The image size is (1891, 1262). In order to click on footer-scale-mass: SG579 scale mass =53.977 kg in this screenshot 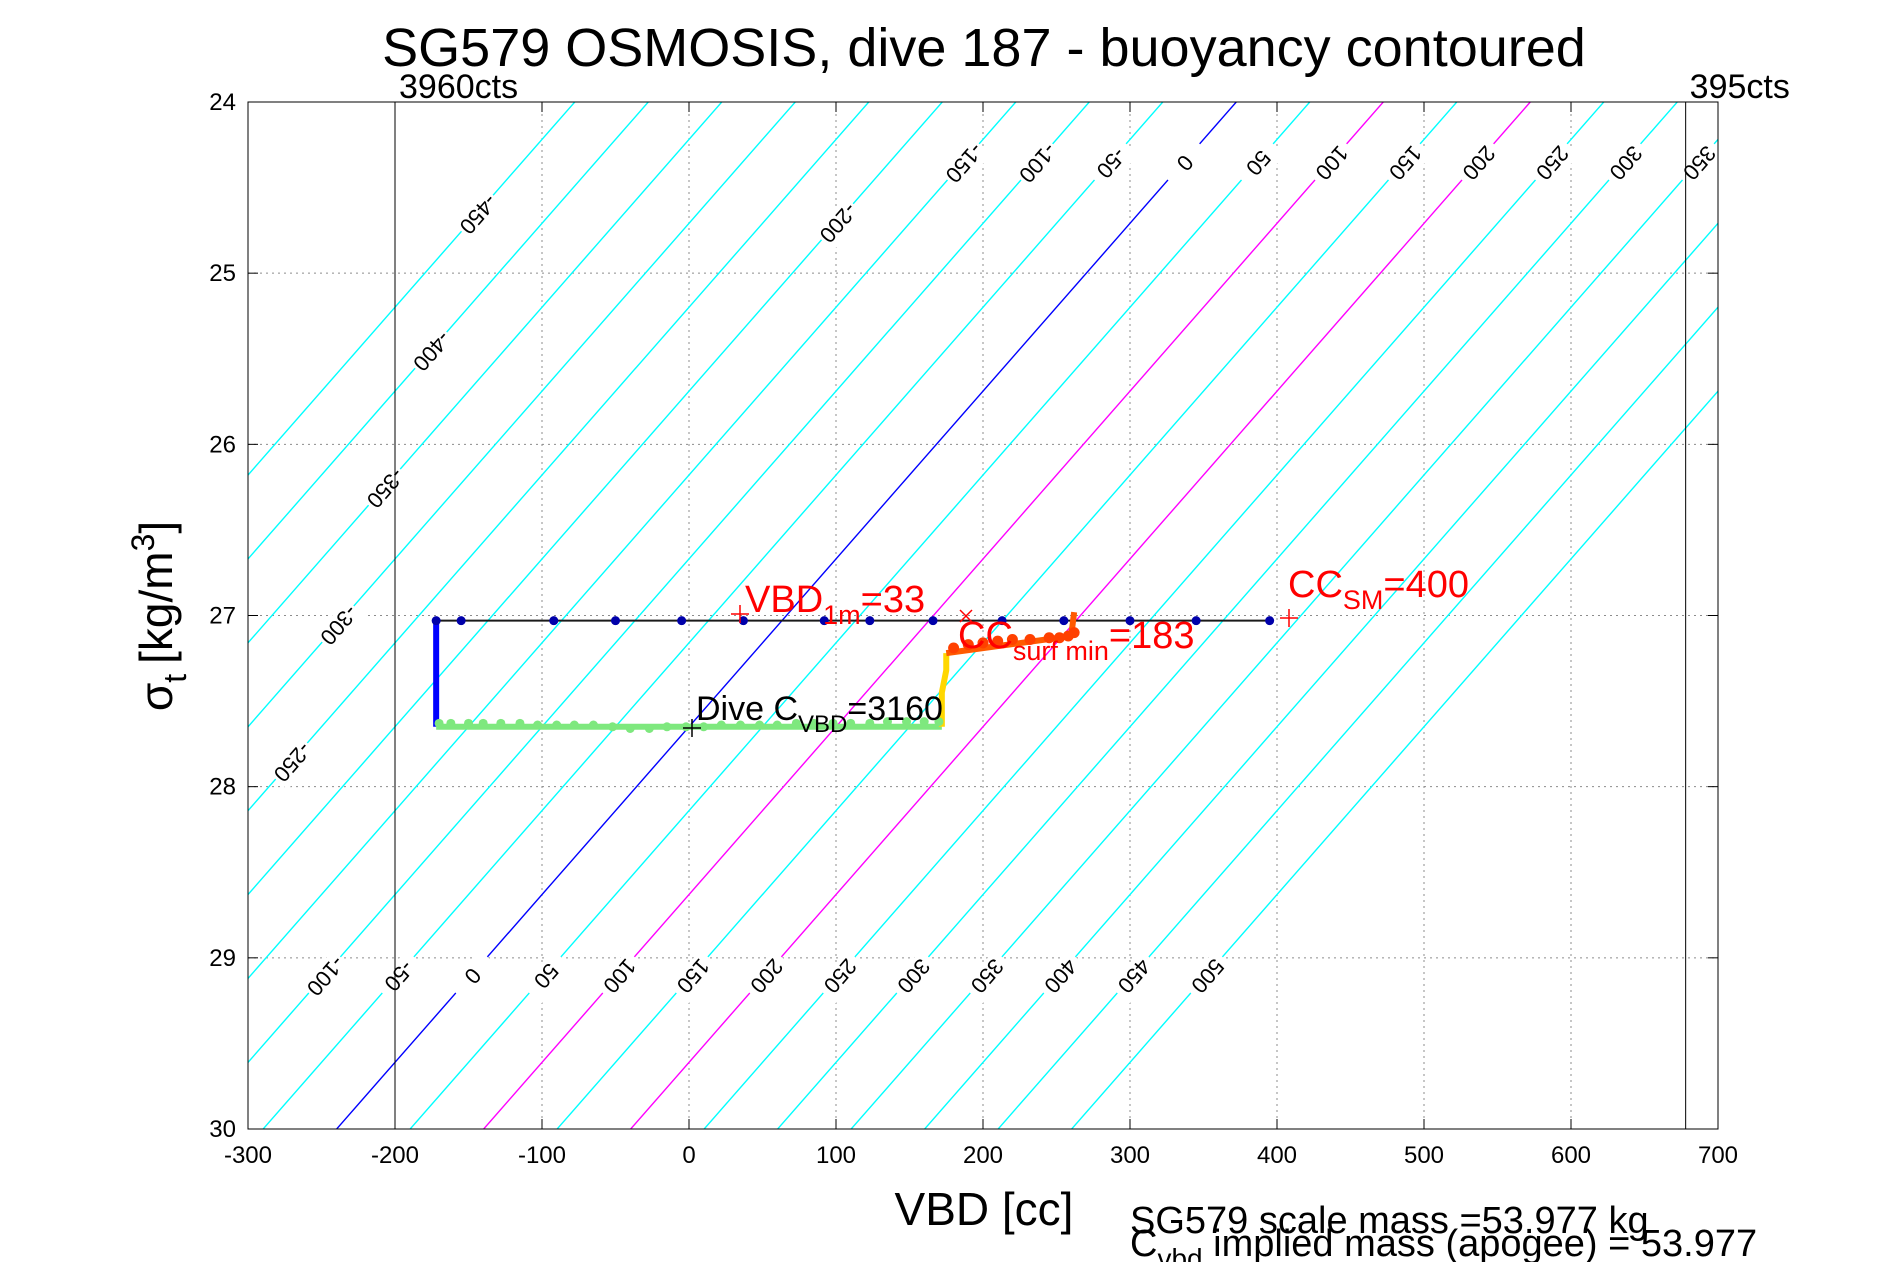, I will do `click(1389, 1221)`.